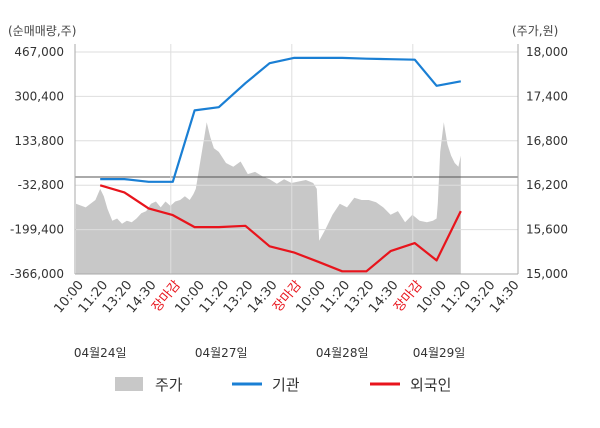  What do you see at coordinates (286, 385) in the screenshot?
I see `legend-label: 기관` at bounding box center [286, 385].